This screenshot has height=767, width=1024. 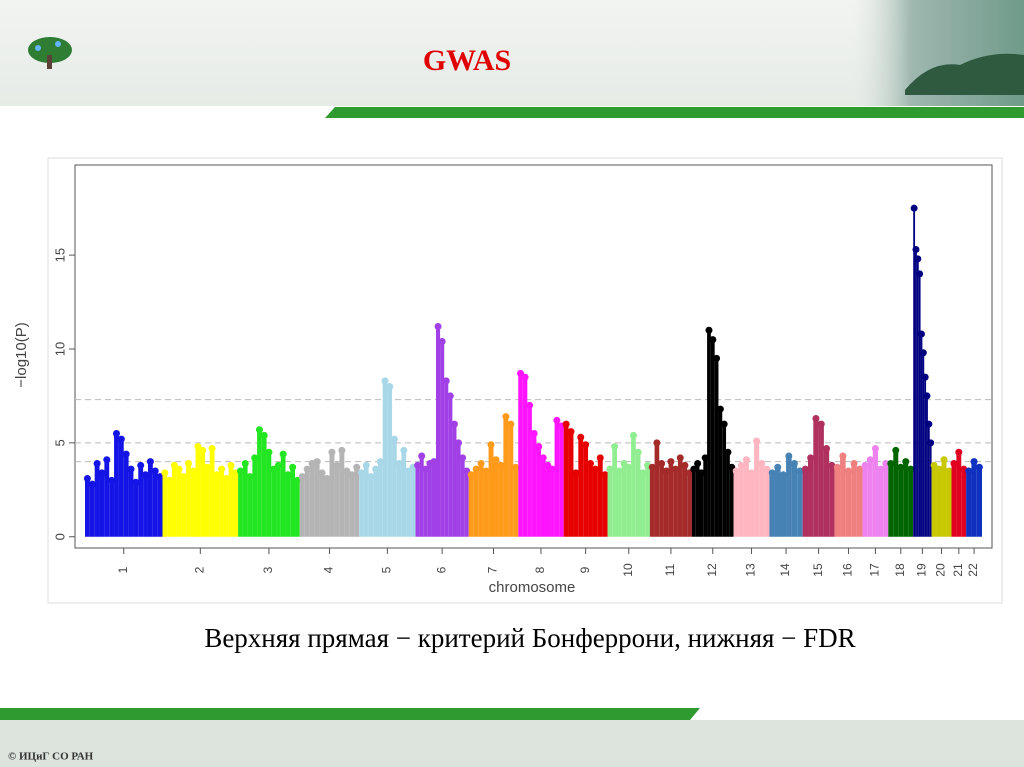 I want to click on x-tick-label: 4, so click(x=329, y=569).